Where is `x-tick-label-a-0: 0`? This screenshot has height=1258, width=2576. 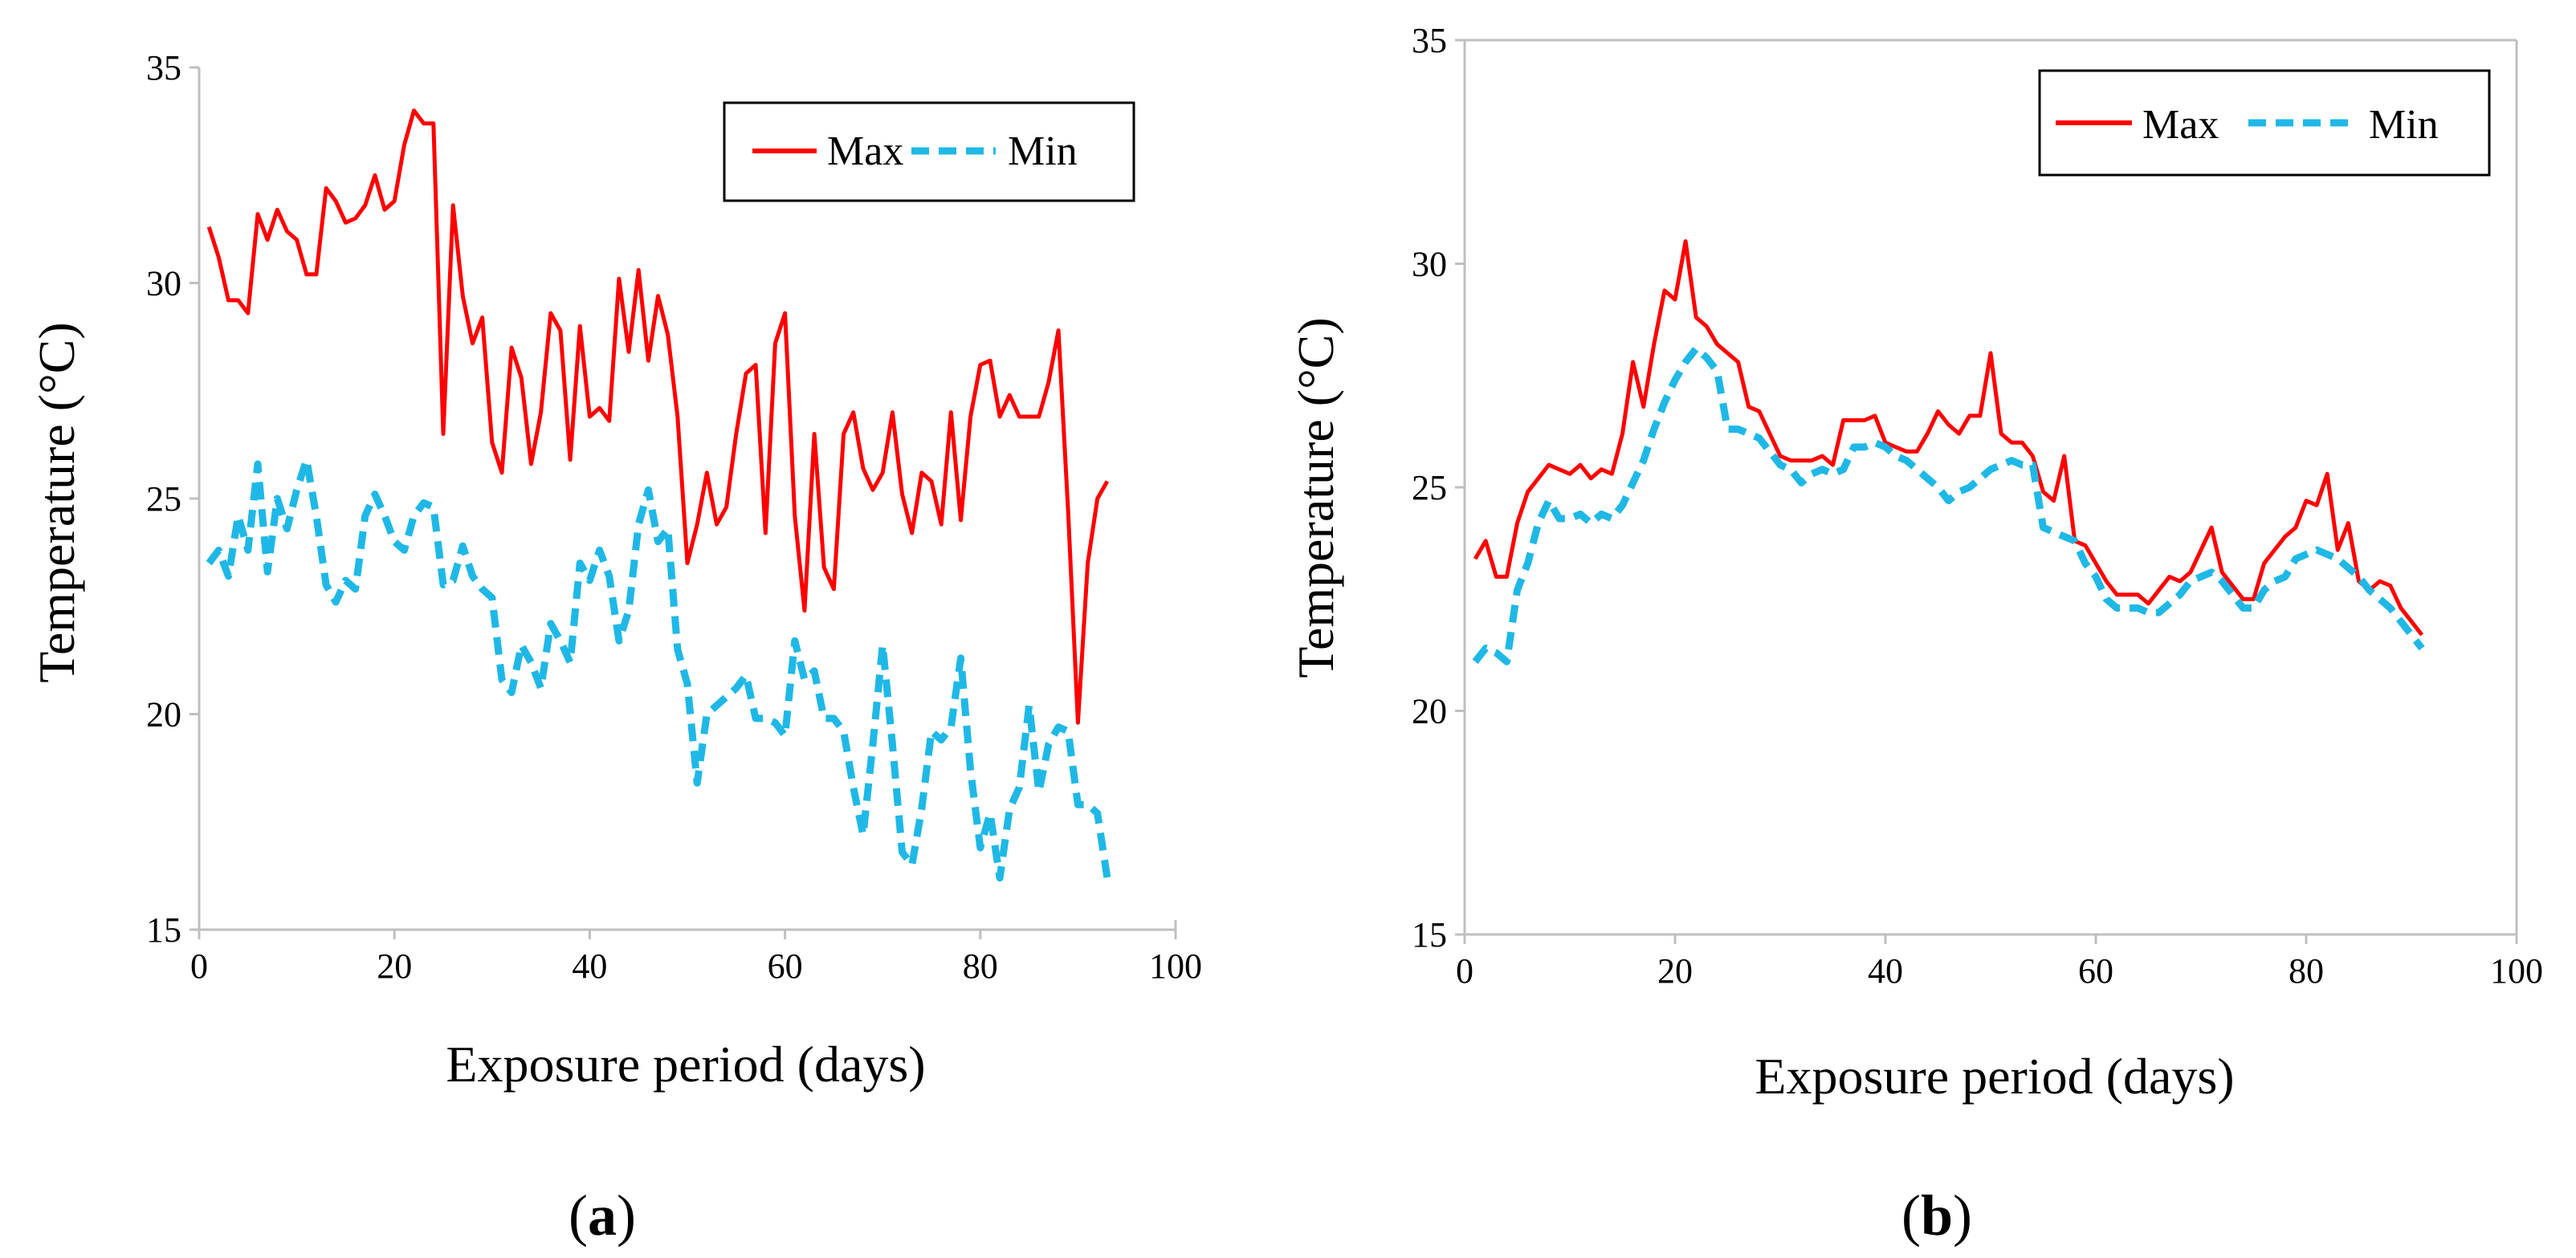
x-tick-label-a-0: 0 is located at coordinates (199, 966).